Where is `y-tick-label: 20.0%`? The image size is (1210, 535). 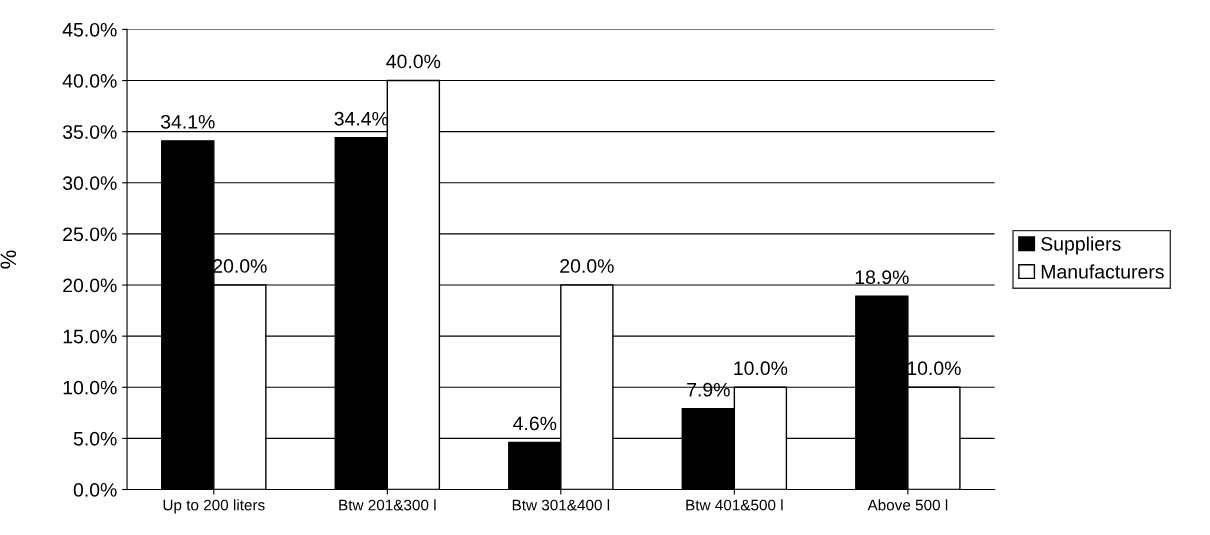 y-tick-label: 20.0% is located at coordinates (90, 285).